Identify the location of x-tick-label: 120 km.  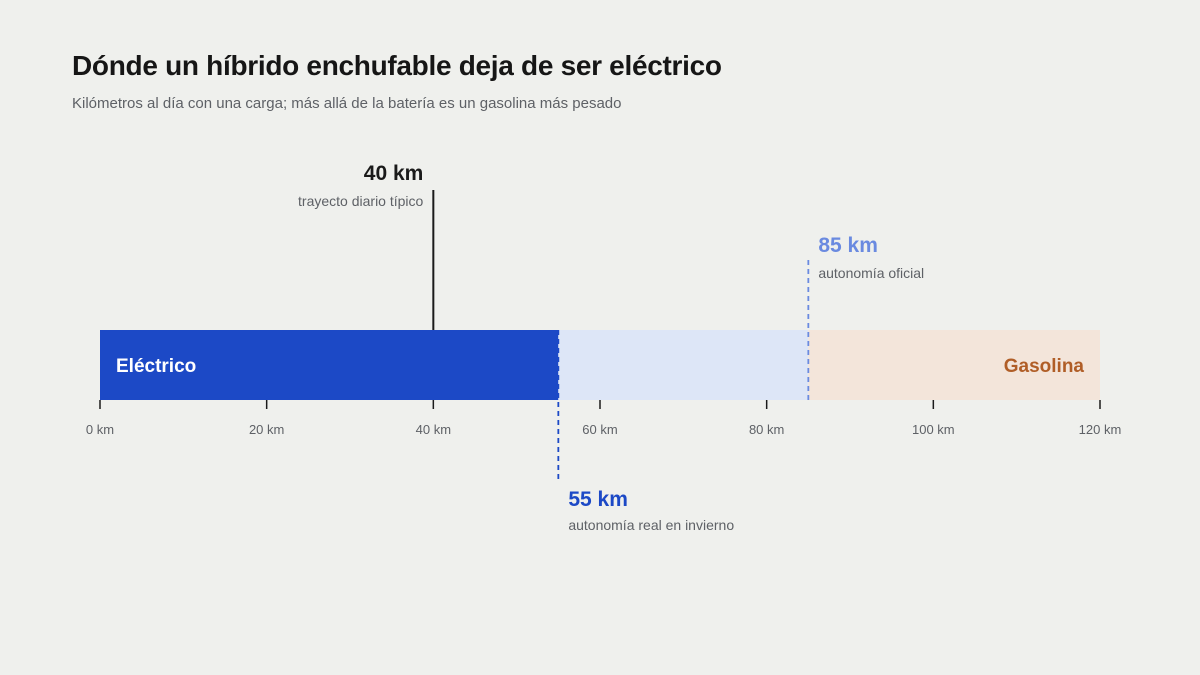
(1100, 429).